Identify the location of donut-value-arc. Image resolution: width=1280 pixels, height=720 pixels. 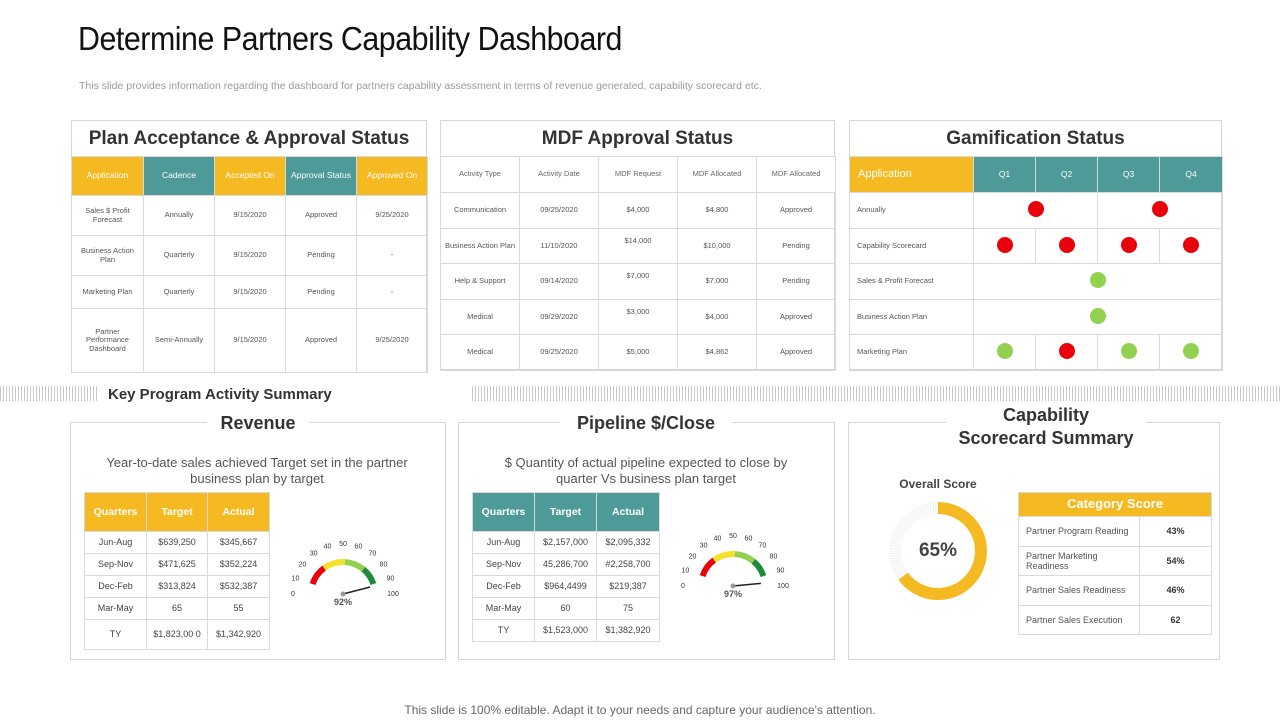
(942, 551).